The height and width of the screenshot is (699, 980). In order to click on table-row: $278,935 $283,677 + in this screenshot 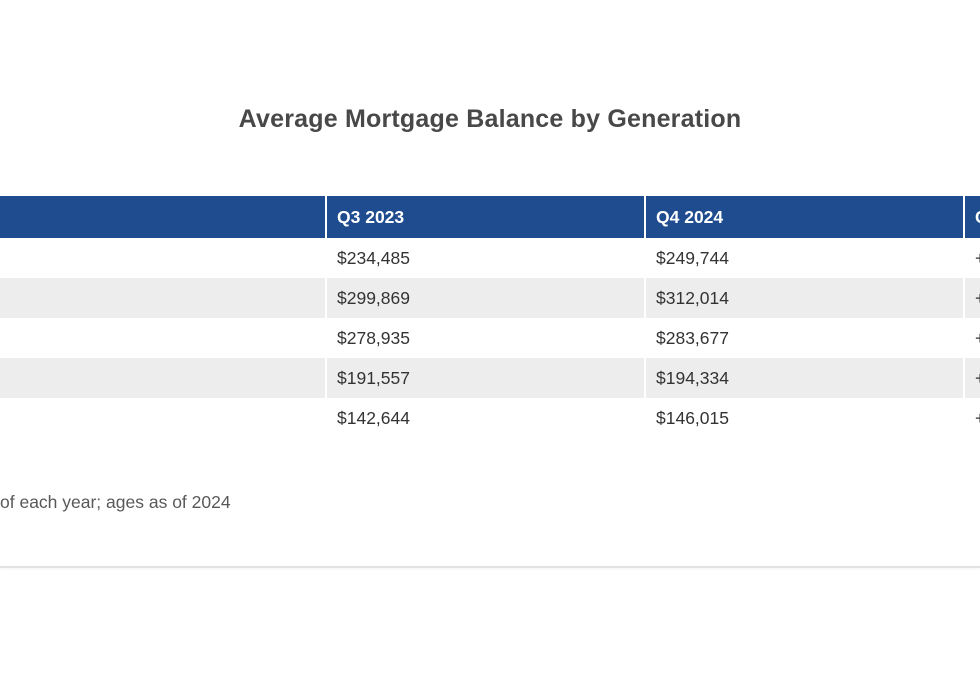, I will do `click(490, 338)`.